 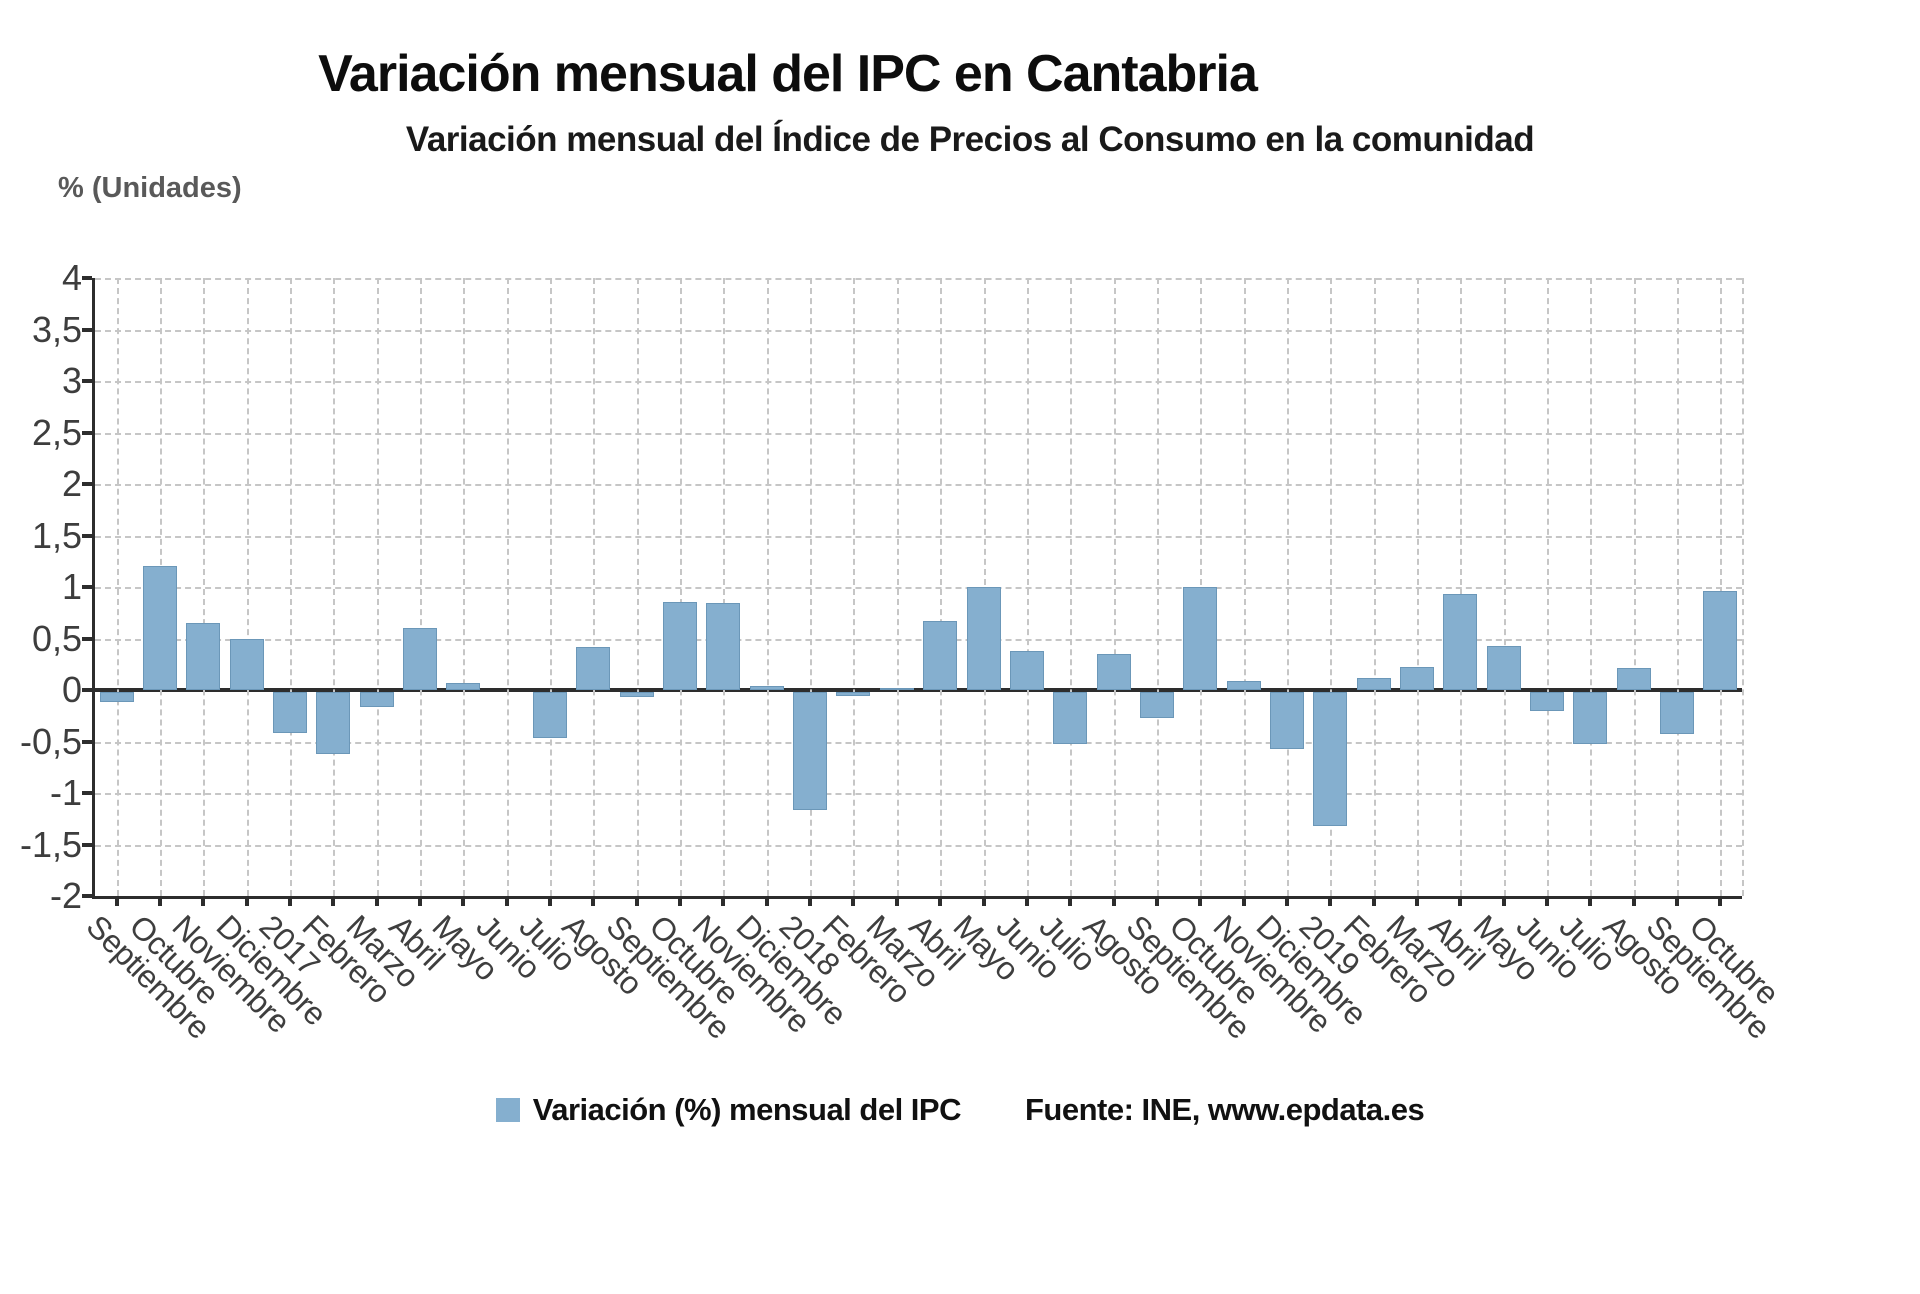 I want to click on chart-title: Variación mensual del IPC en Cantabria, so click(x=788, y=74).